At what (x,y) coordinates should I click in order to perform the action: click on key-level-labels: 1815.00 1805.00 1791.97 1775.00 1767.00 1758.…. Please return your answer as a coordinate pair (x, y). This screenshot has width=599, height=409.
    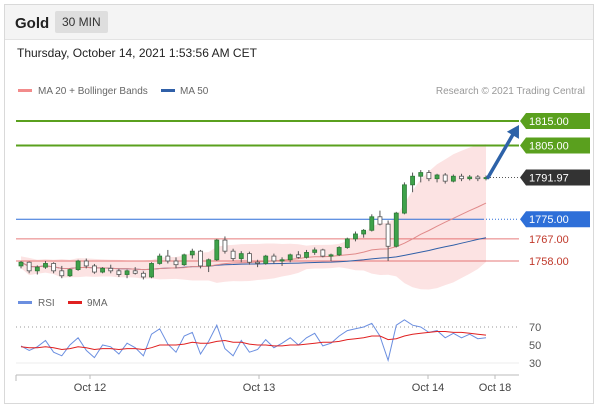
    Looking at the image, I should click on (555, 190).